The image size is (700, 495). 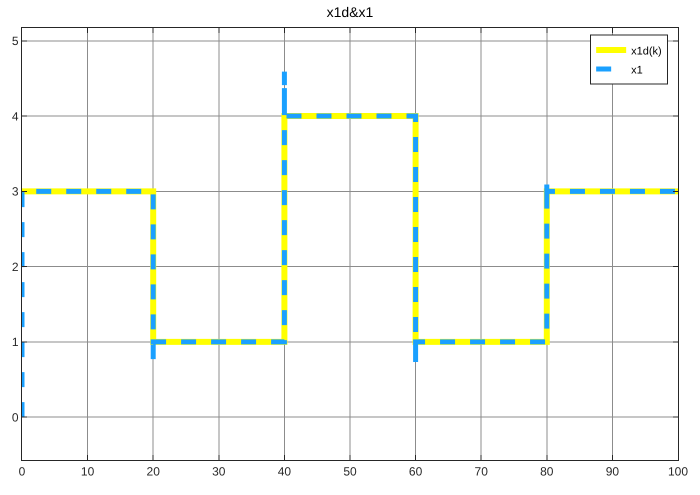 I want to click on x-tick-label: 30, so click(x=219, y=471).